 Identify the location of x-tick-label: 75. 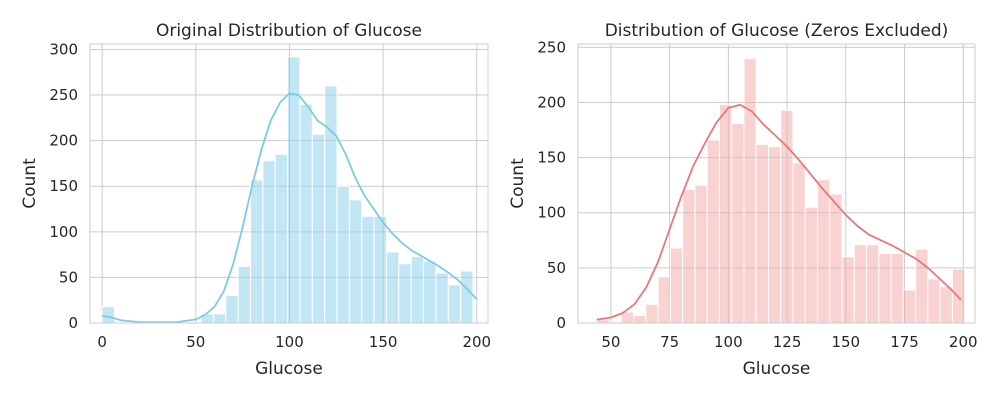
(669, 342).